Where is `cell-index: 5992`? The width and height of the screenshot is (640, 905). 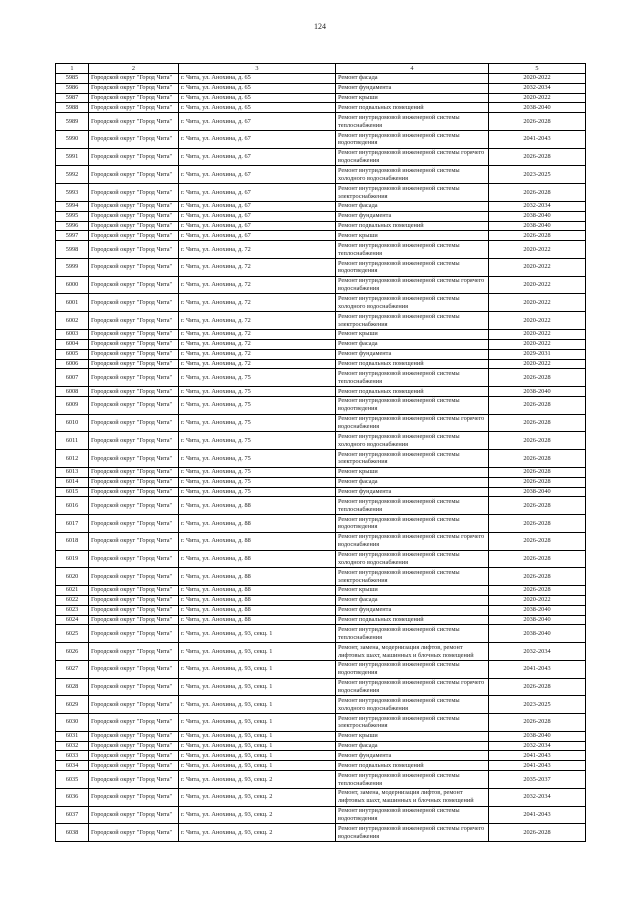 cell-index: 5992 is located at coordinates (72, 175).